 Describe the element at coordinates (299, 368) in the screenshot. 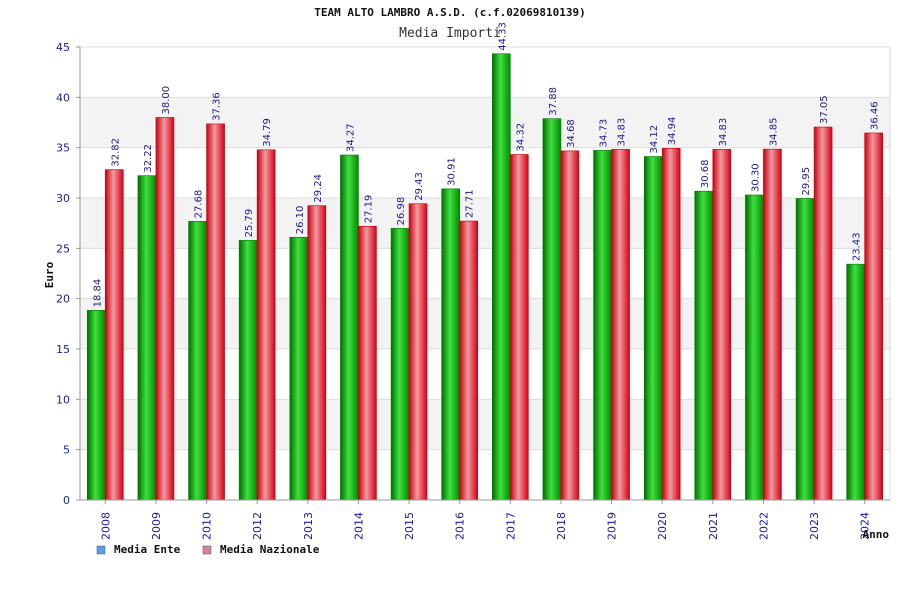

I see `bar-media-ente-2013` at that location.